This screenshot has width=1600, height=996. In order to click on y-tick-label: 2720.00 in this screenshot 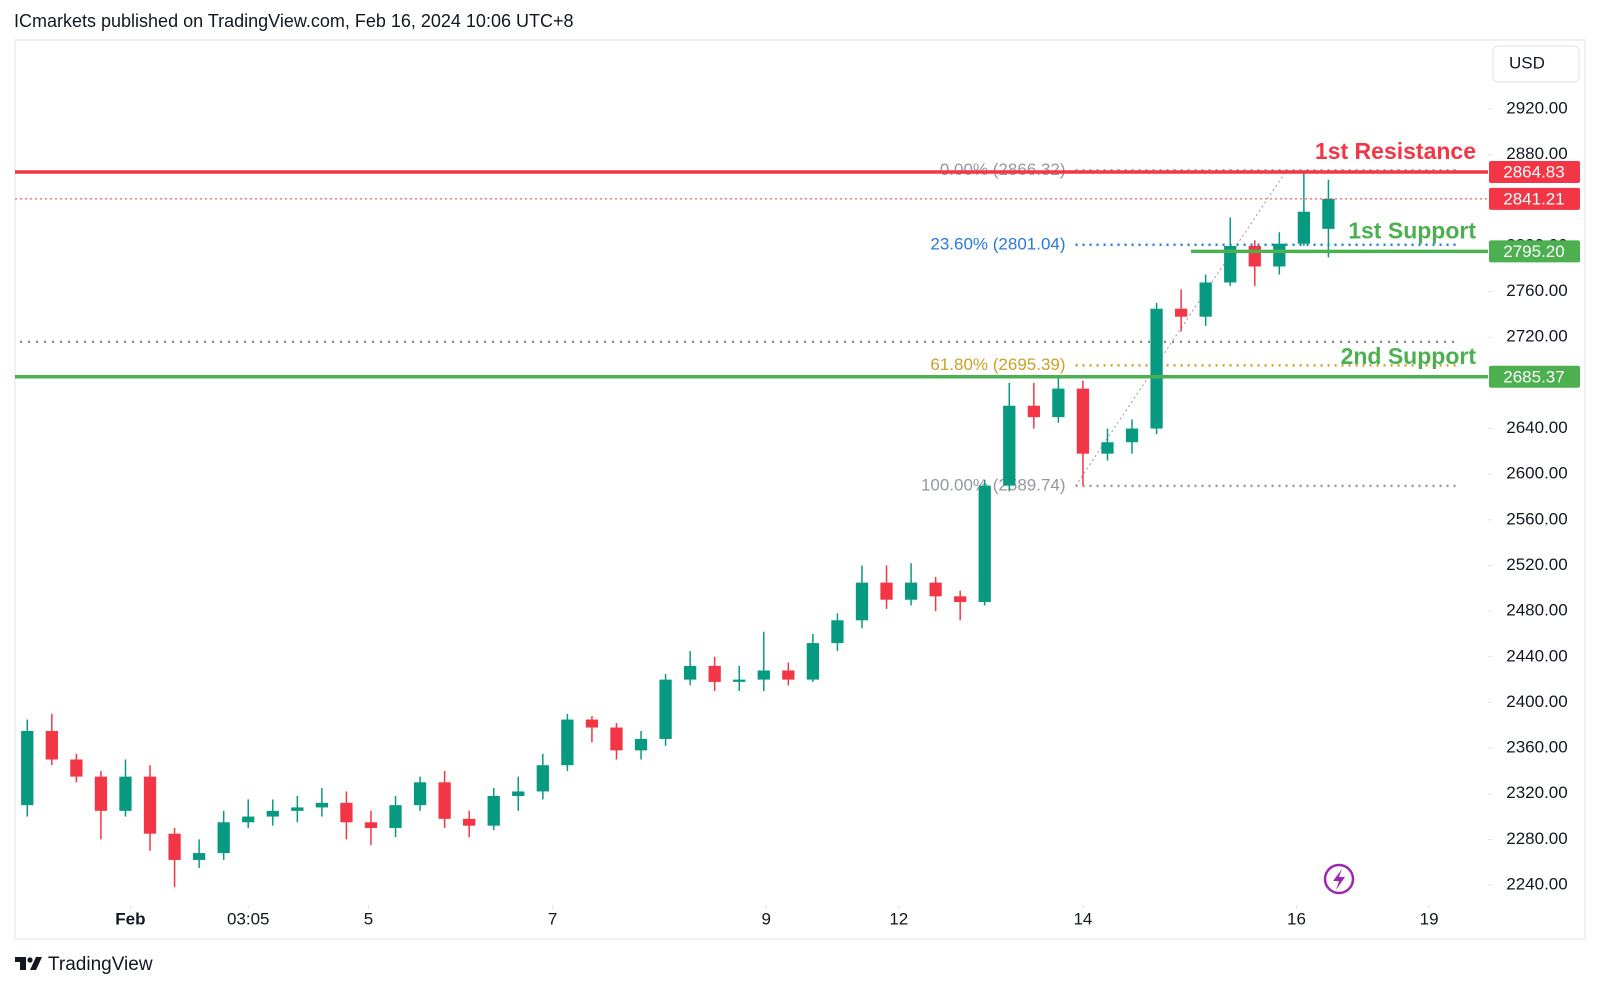, I will do `click(1536, 336)`.